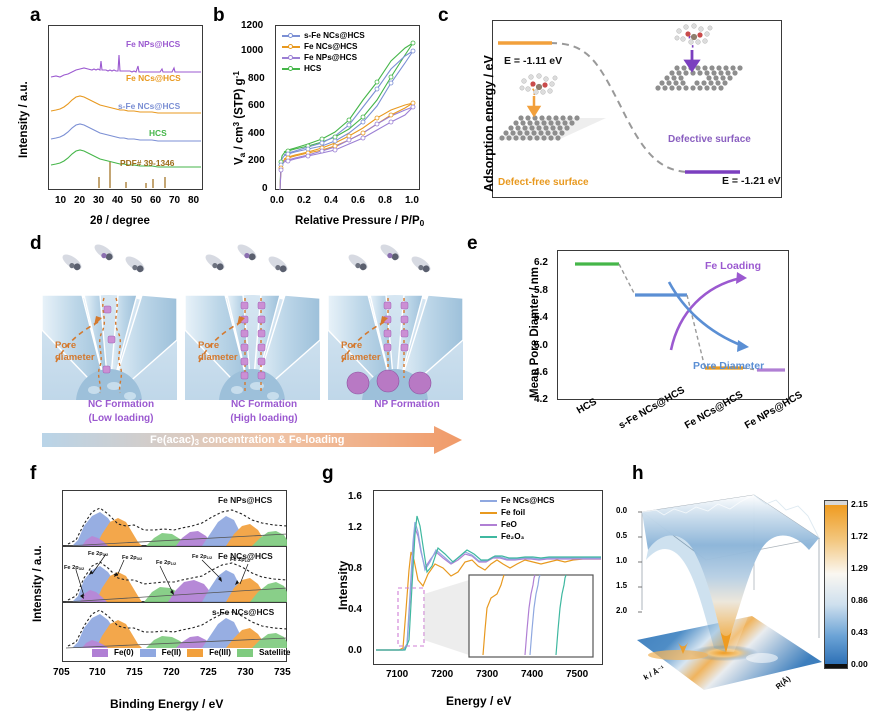 The width and height of the screenshot is (878, 719). What do you see at coordinates (176, 527) in the screenshot?
I see `panel-f-xps-top` at bounding box center [176, 527].